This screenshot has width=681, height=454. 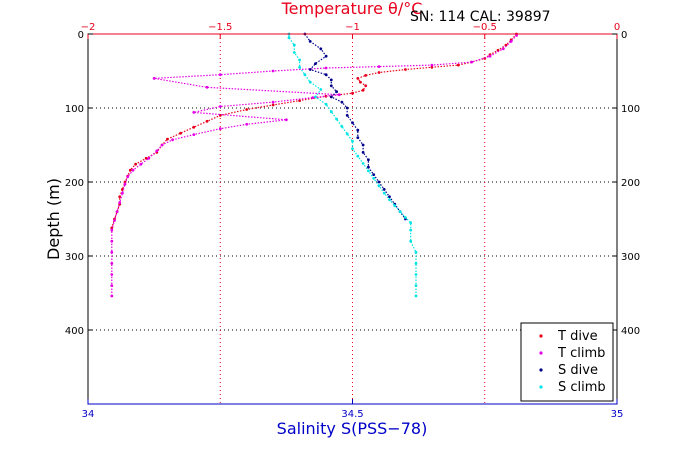 I want to click on right-tick-label: 0, so click(x=624, y=35).